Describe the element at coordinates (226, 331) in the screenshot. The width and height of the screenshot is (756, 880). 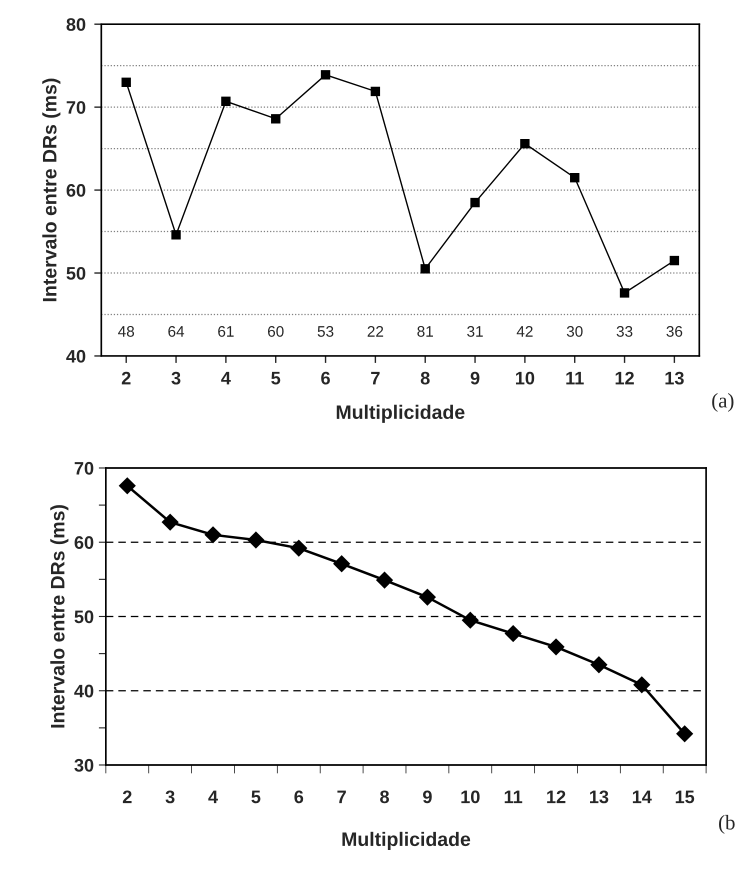
I see `annotation: 61` at that location.